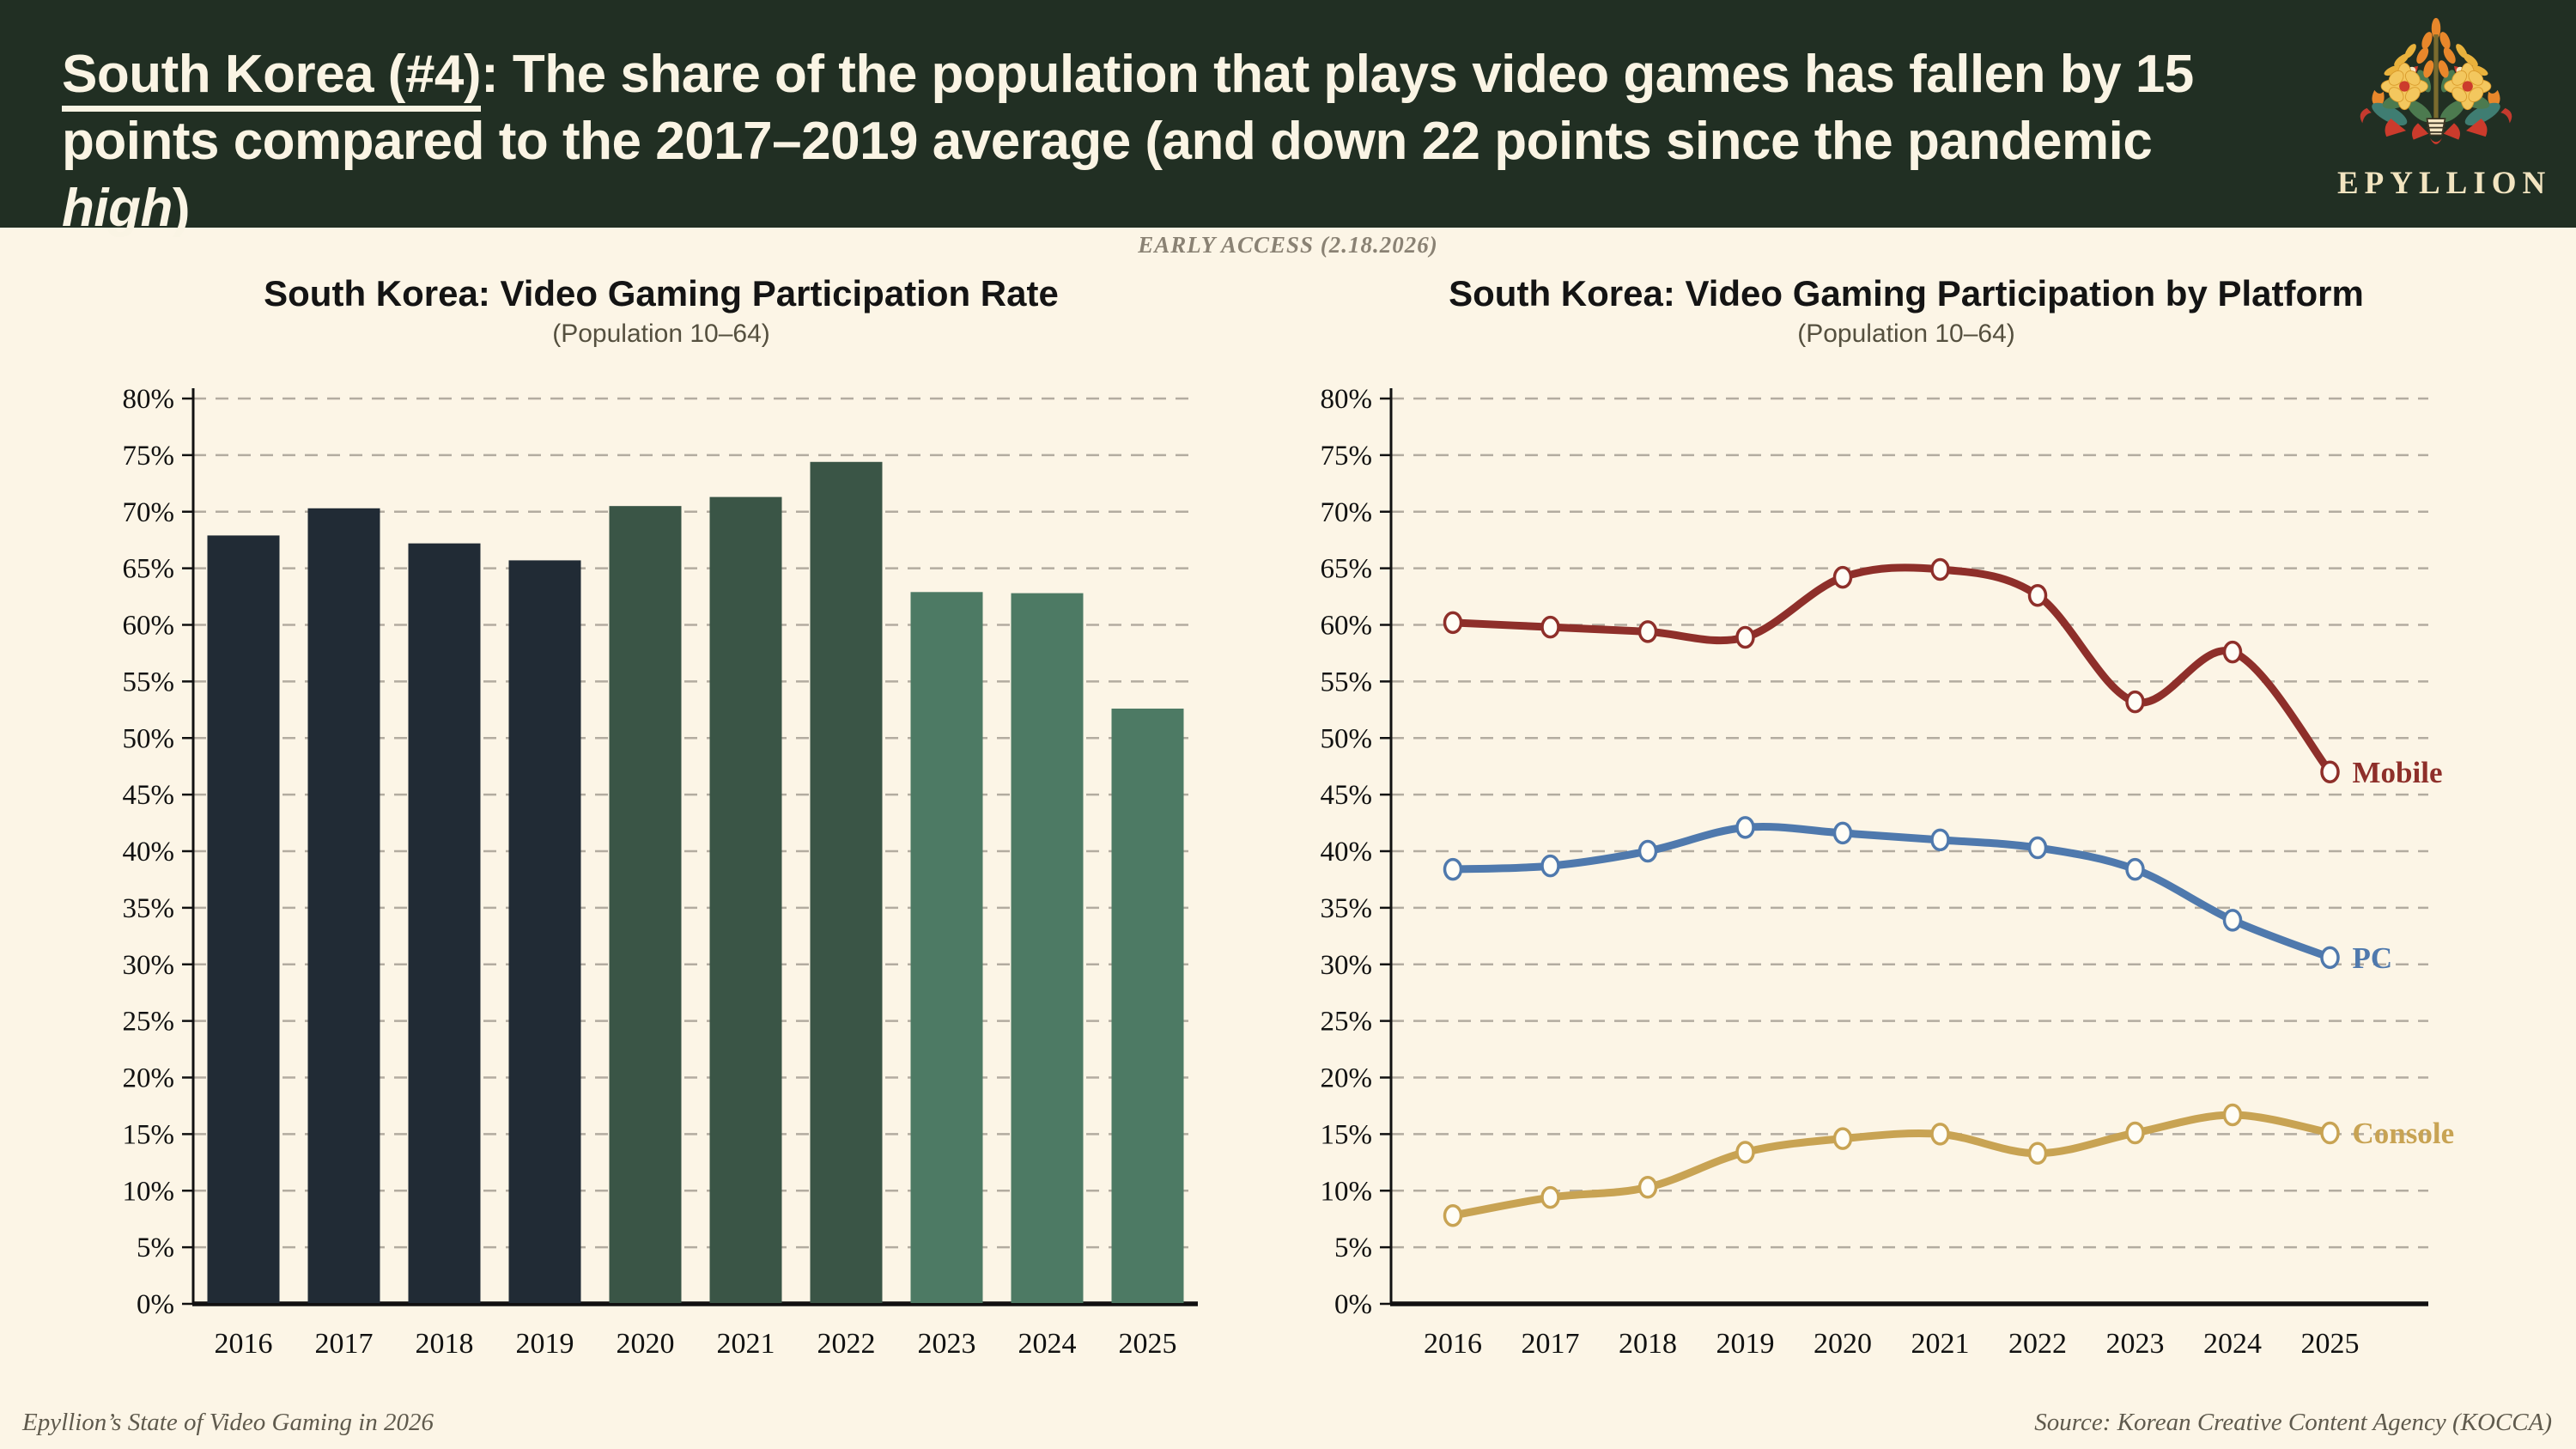 Image resolution: width=2576 pixels, height=1449 pixels. Describe the element at coordinates (344, 905) in the screenshot. I see `bar-2017` at that location.